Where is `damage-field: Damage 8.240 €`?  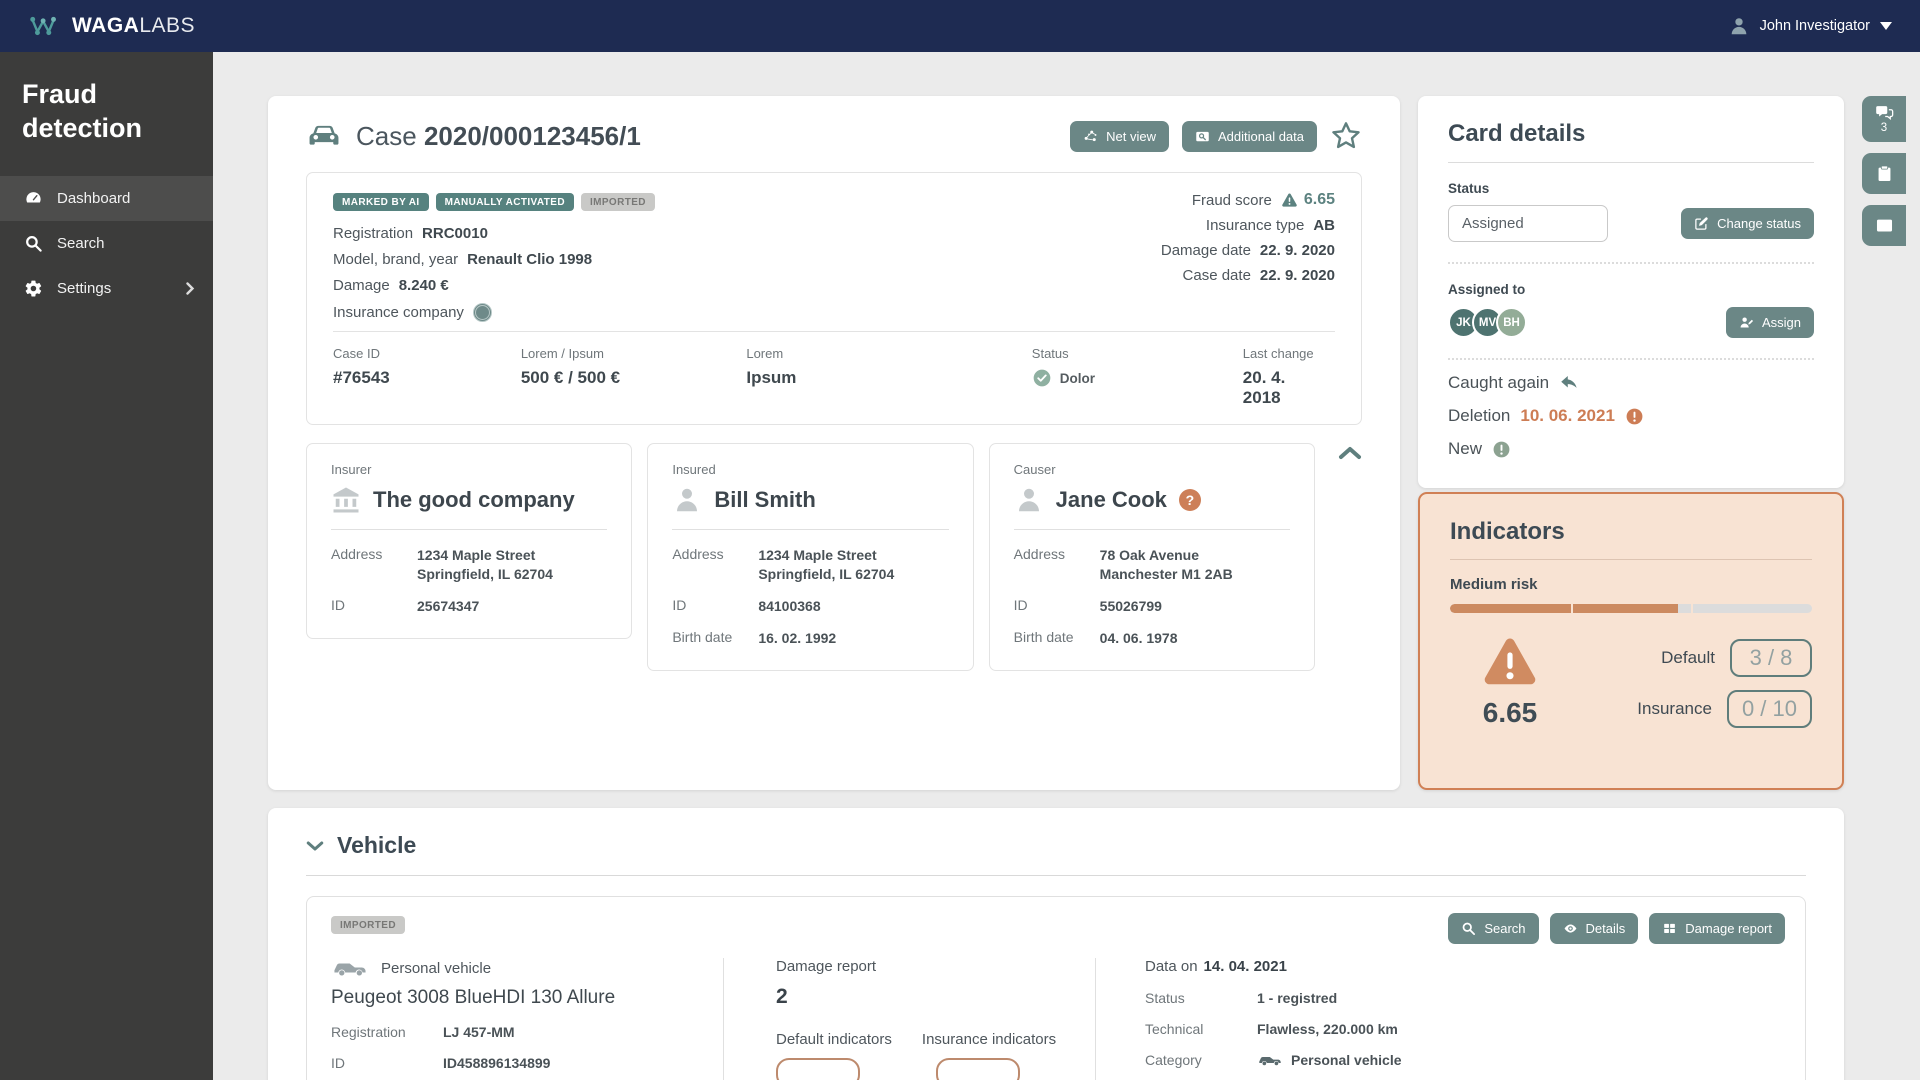
damage-field: Damage 8.240 € is located at coordinates (391, 285).